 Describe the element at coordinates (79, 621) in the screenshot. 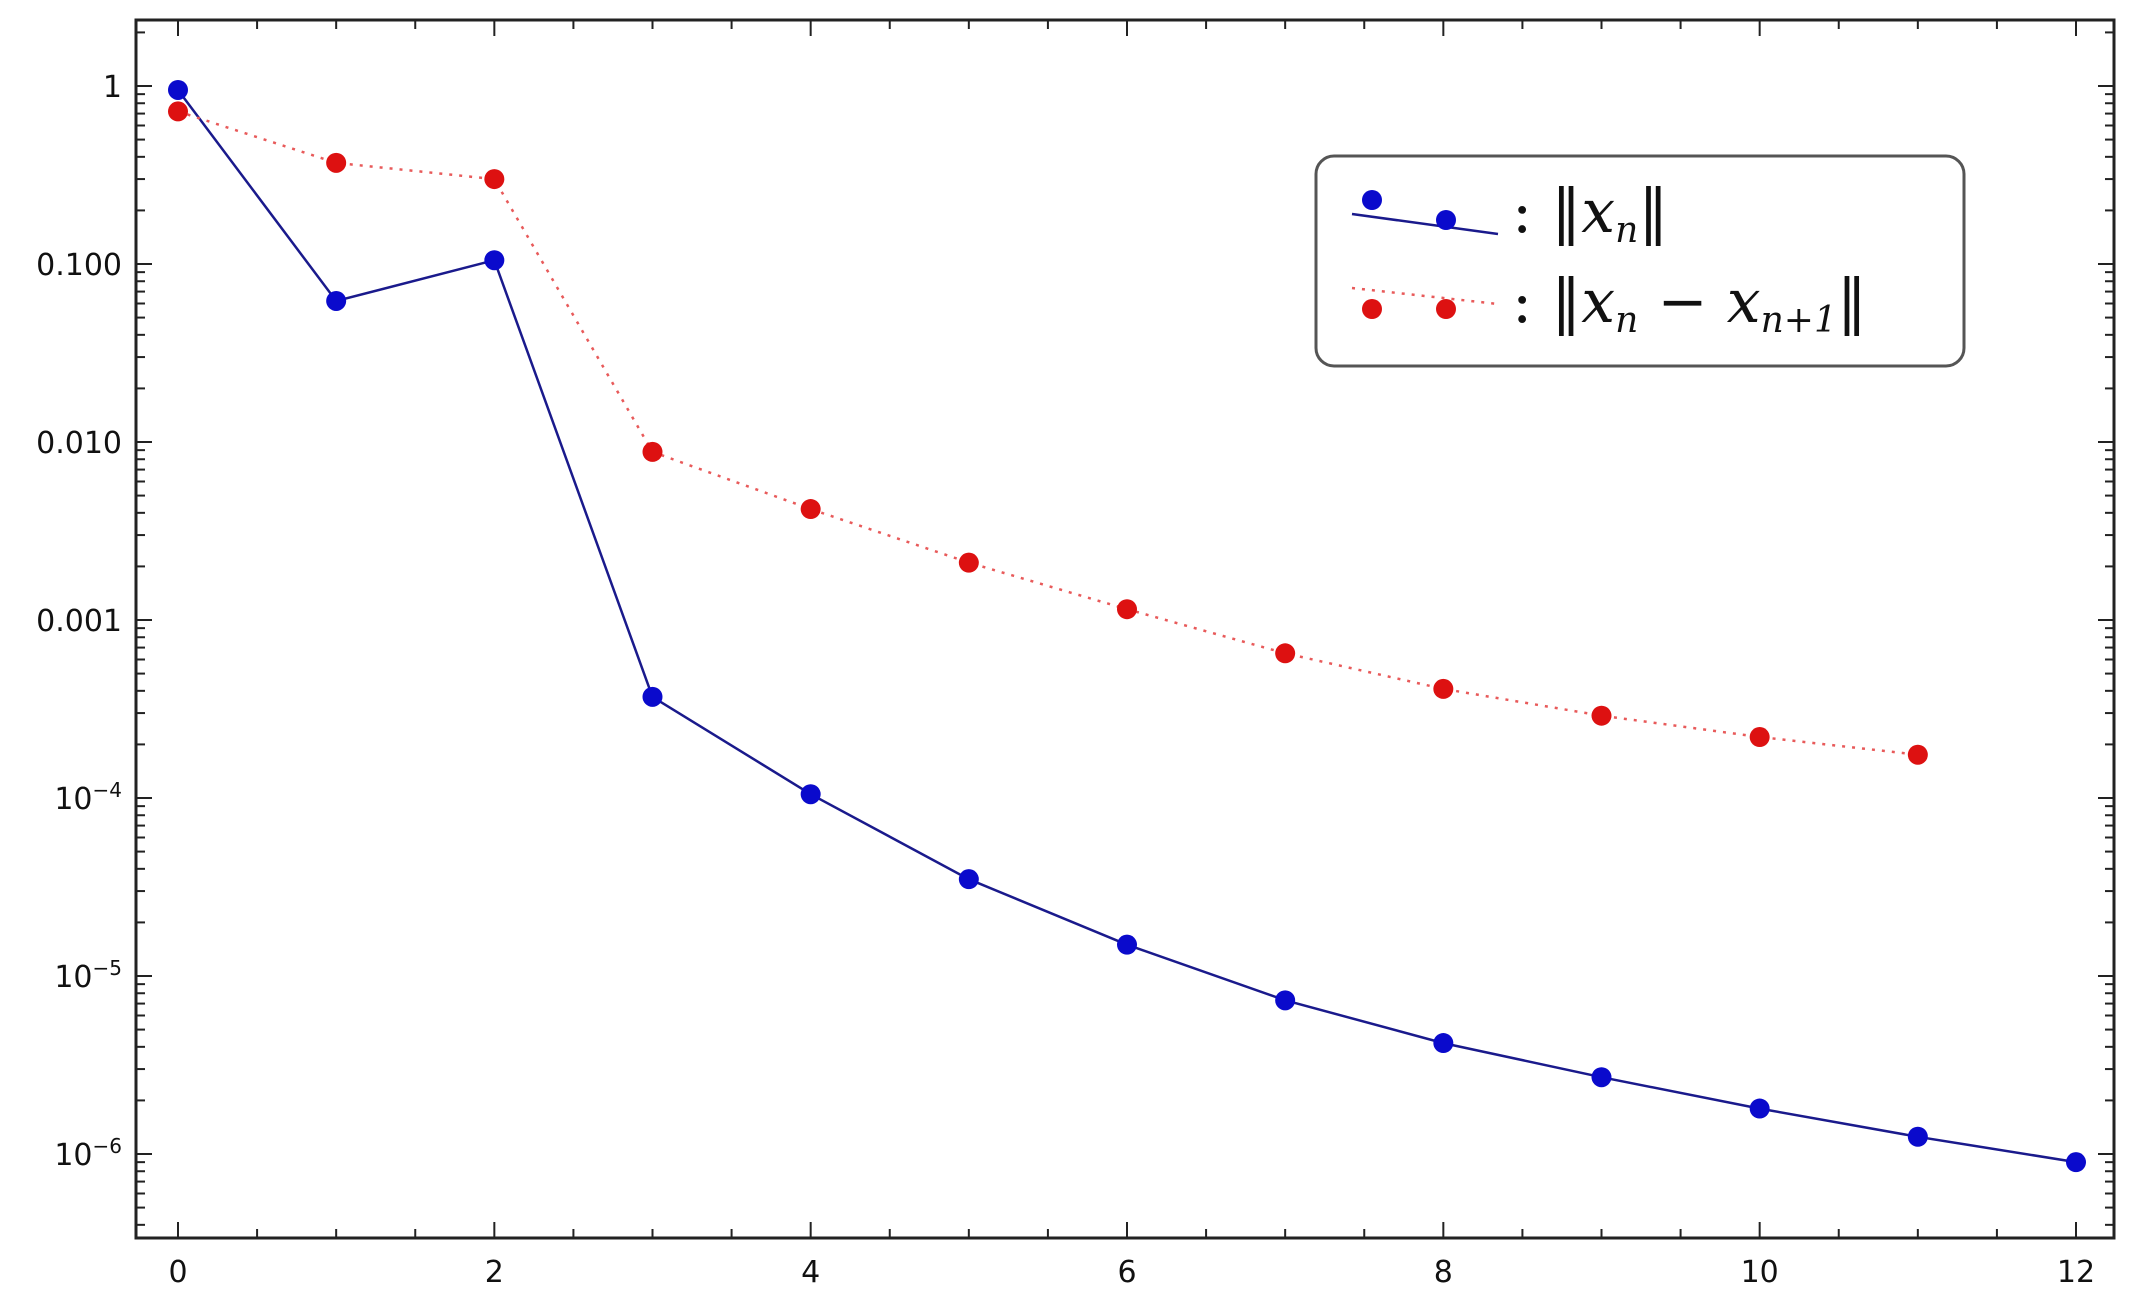

I see `y-tick-label: 0.001` at that location.